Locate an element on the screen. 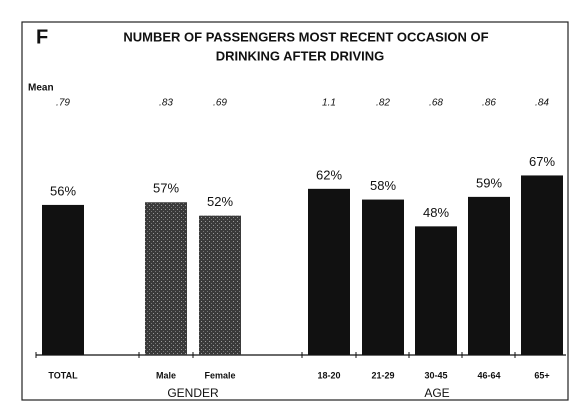  mean-value: 1.1 is located at coordinates (329, 103).